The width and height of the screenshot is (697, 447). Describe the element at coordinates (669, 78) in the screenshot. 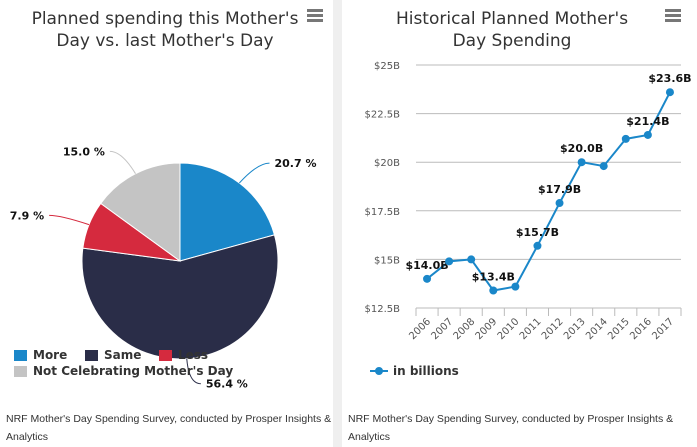

I see `data-label: $23.6B` at that location.